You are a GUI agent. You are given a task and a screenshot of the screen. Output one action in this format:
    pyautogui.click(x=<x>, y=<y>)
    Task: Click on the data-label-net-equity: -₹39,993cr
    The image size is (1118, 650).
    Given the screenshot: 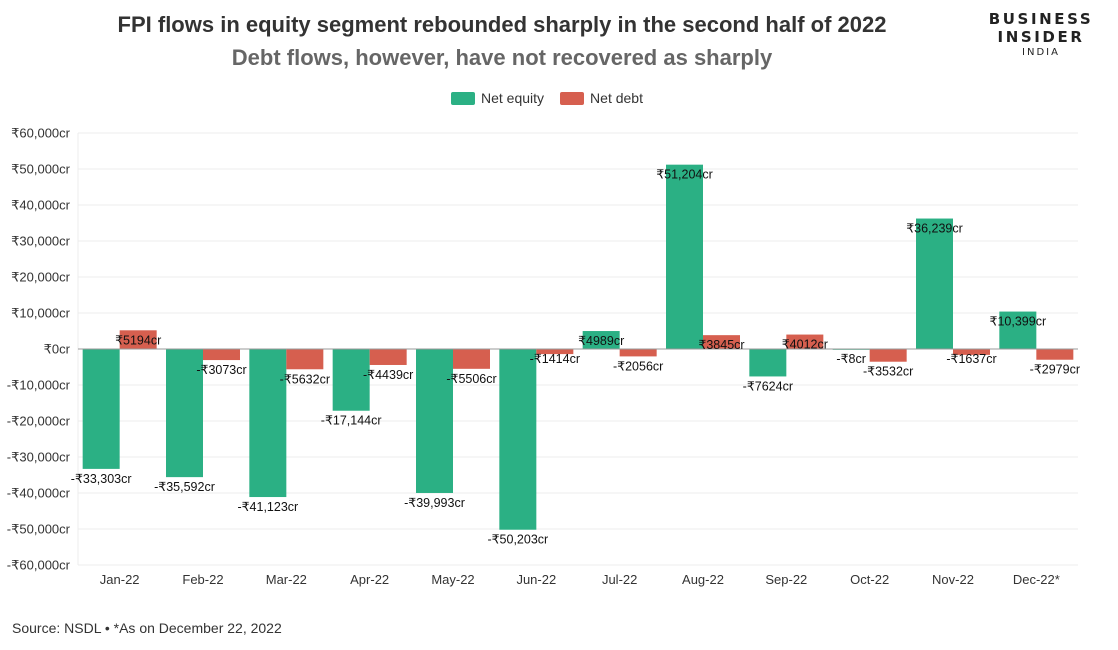 What is the action you would take?
    pyautogui.click(x=434, y=503)
    